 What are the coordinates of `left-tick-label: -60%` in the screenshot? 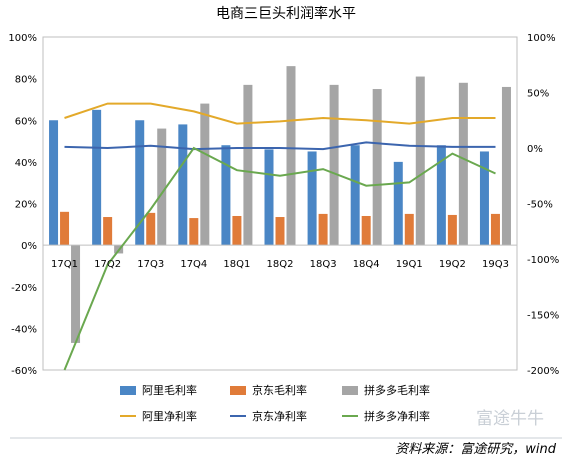 It's located at (24, 371).